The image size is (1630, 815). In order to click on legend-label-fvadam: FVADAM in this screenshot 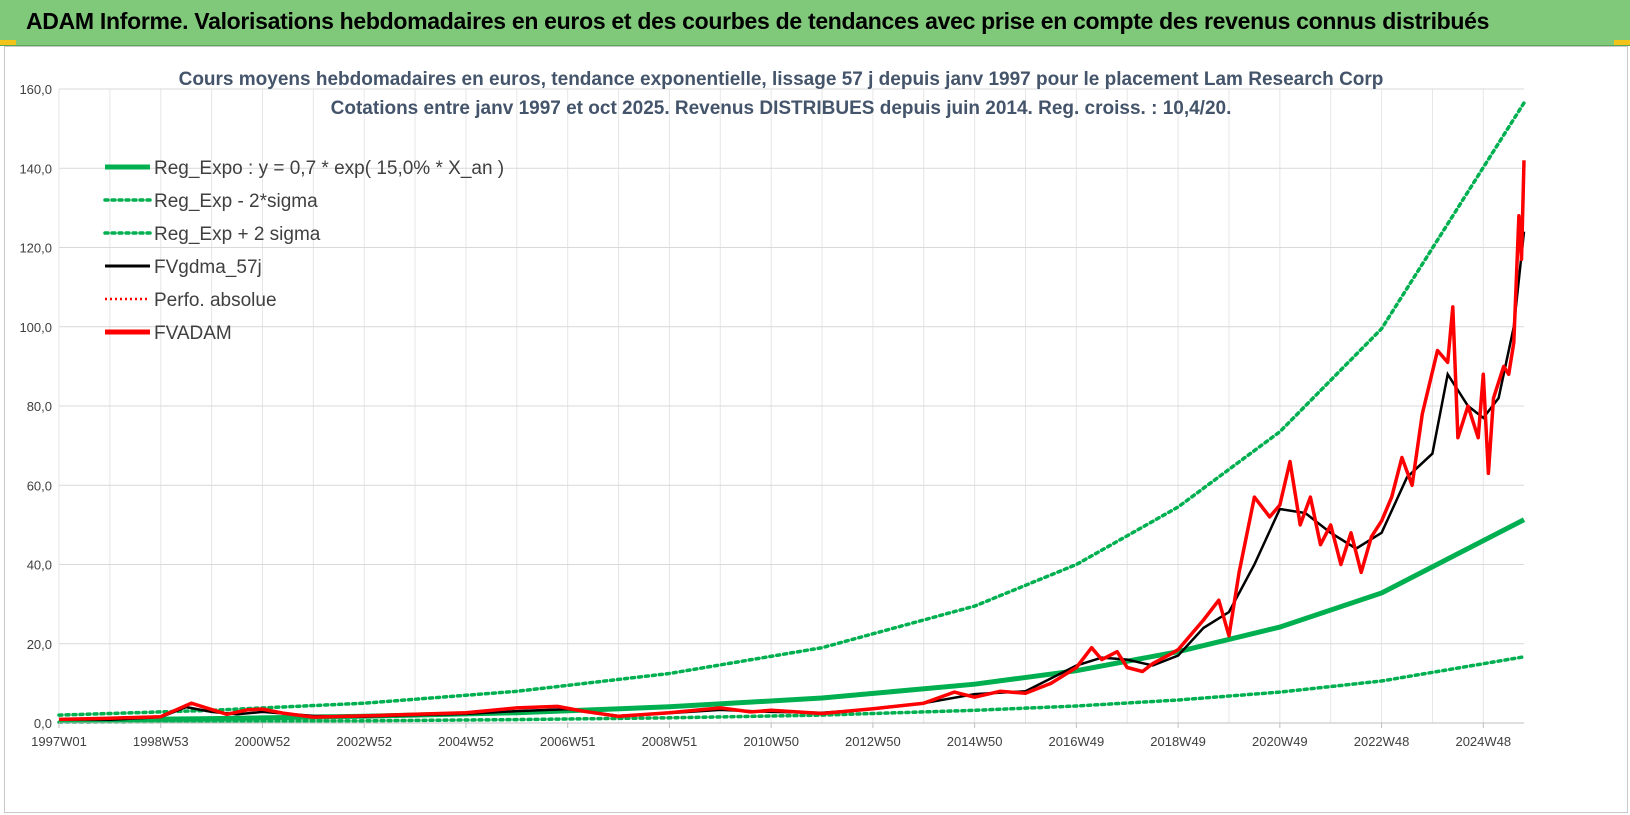, I will do `click(193, 333)`.